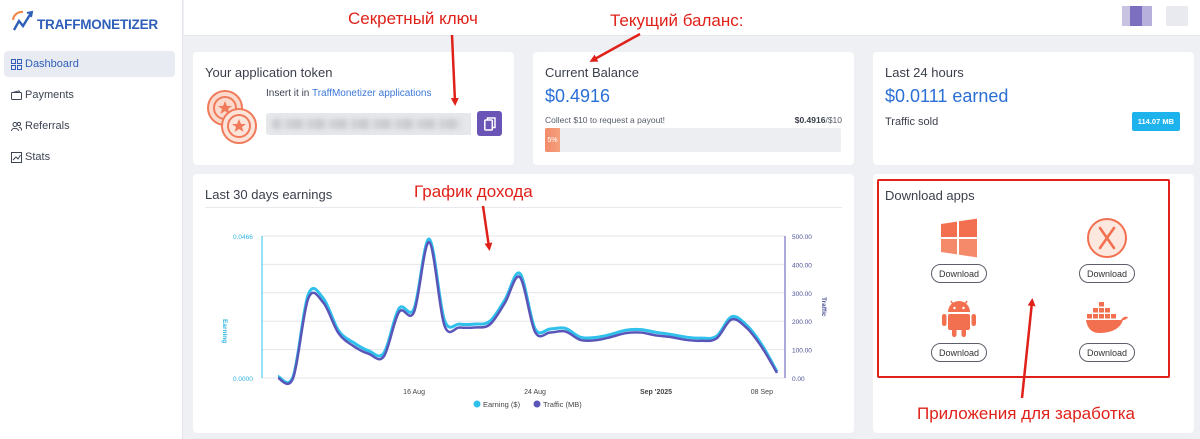  What do you see at coordinates (924, 72) in the screenshot?
I see `last24-card-title: Last 24 hours` at bounding box center [924, 72].